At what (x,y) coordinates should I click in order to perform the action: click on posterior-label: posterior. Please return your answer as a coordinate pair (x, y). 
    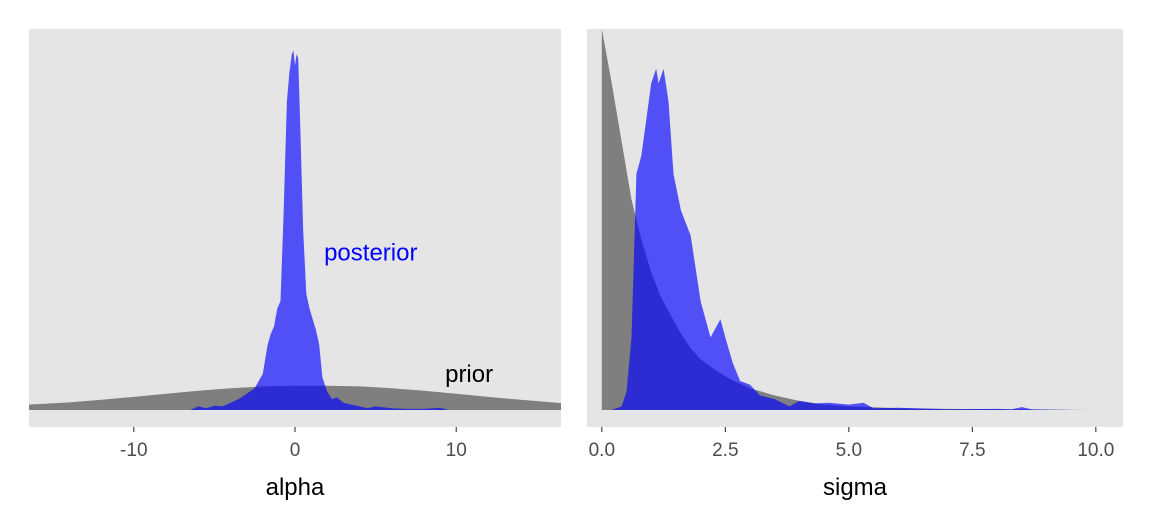
    Looking at the image, I should click on (370, 252).